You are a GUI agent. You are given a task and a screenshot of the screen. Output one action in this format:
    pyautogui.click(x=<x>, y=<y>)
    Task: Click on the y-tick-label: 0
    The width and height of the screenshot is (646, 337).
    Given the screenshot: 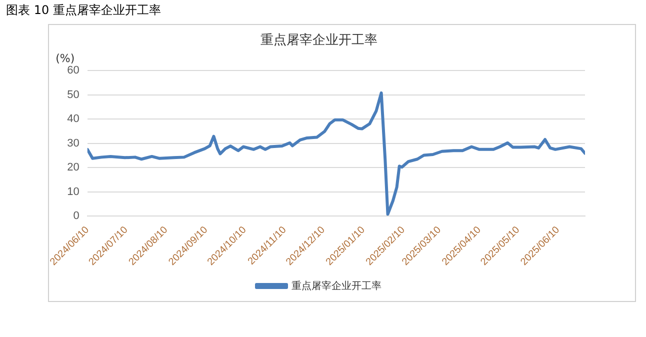 What is the action you would take?
    pyautogui.click(x=76, y=216)
    